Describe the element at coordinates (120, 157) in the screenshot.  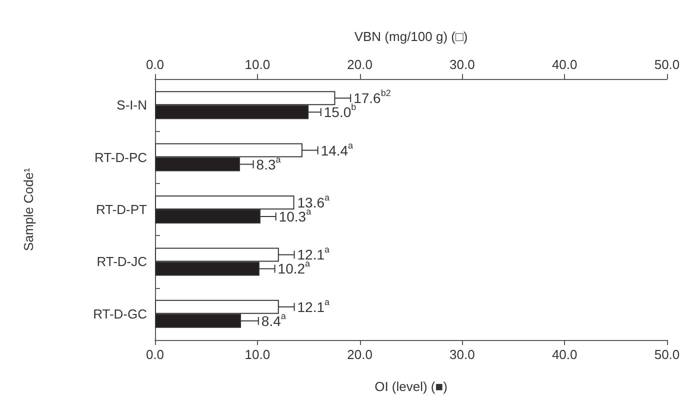
I see `y-tick-label: RT-D-PC` at that location.